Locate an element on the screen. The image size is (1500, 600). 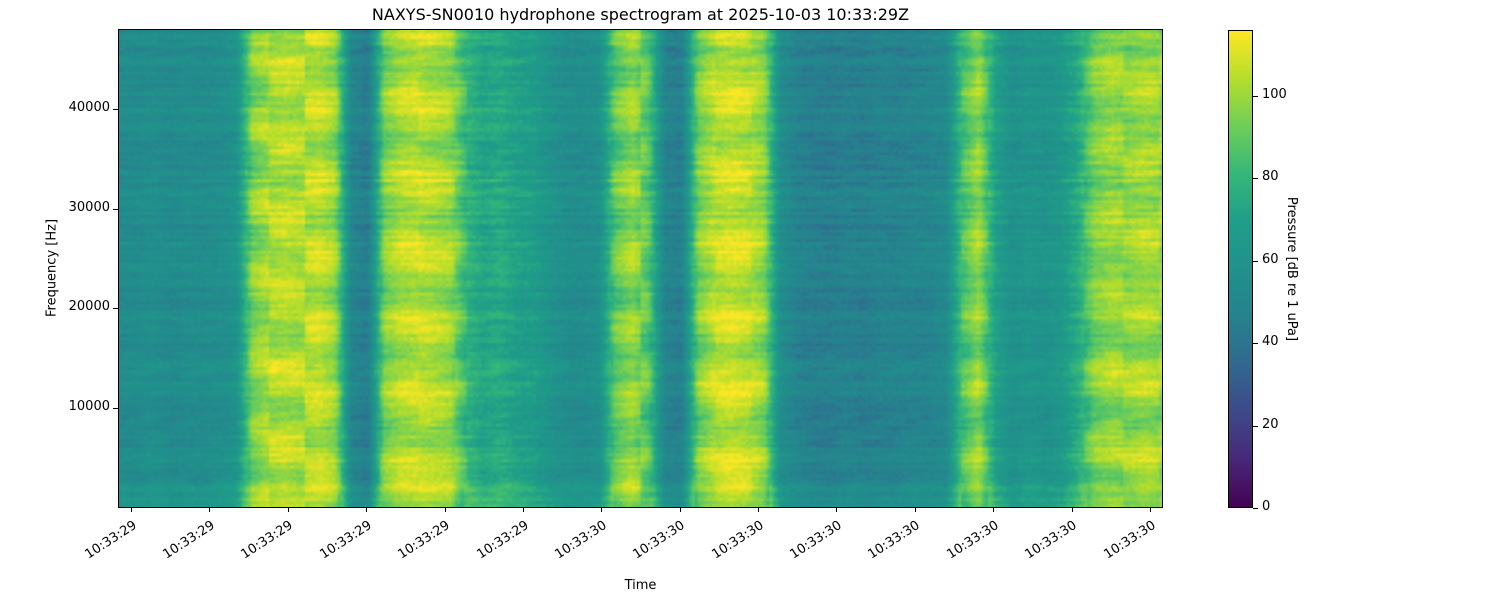
colorbar-tick-label: 60 is located at coordinates (1270, 259).